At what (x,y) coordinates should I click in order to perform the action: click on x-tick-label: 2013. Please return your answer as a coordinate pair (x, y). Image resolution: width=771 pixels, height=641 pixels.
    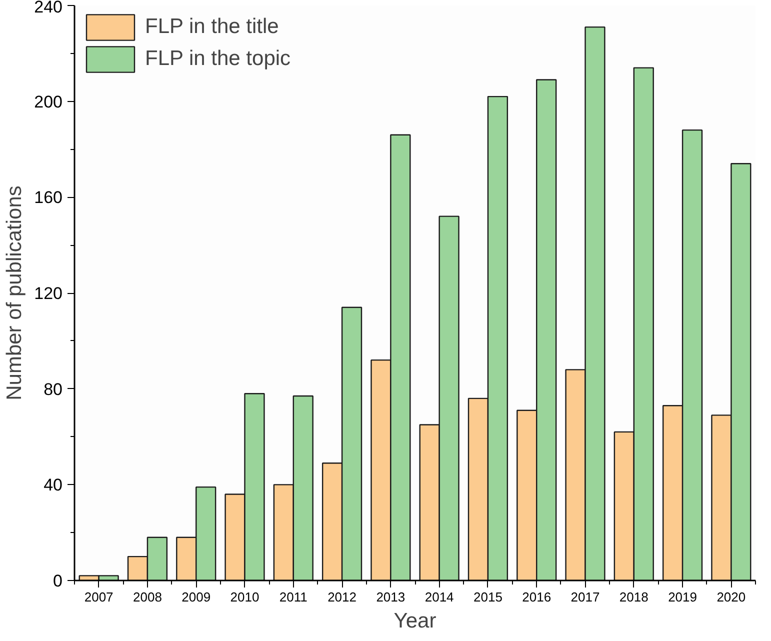
    Looking at the image, I should click on (391, 597).